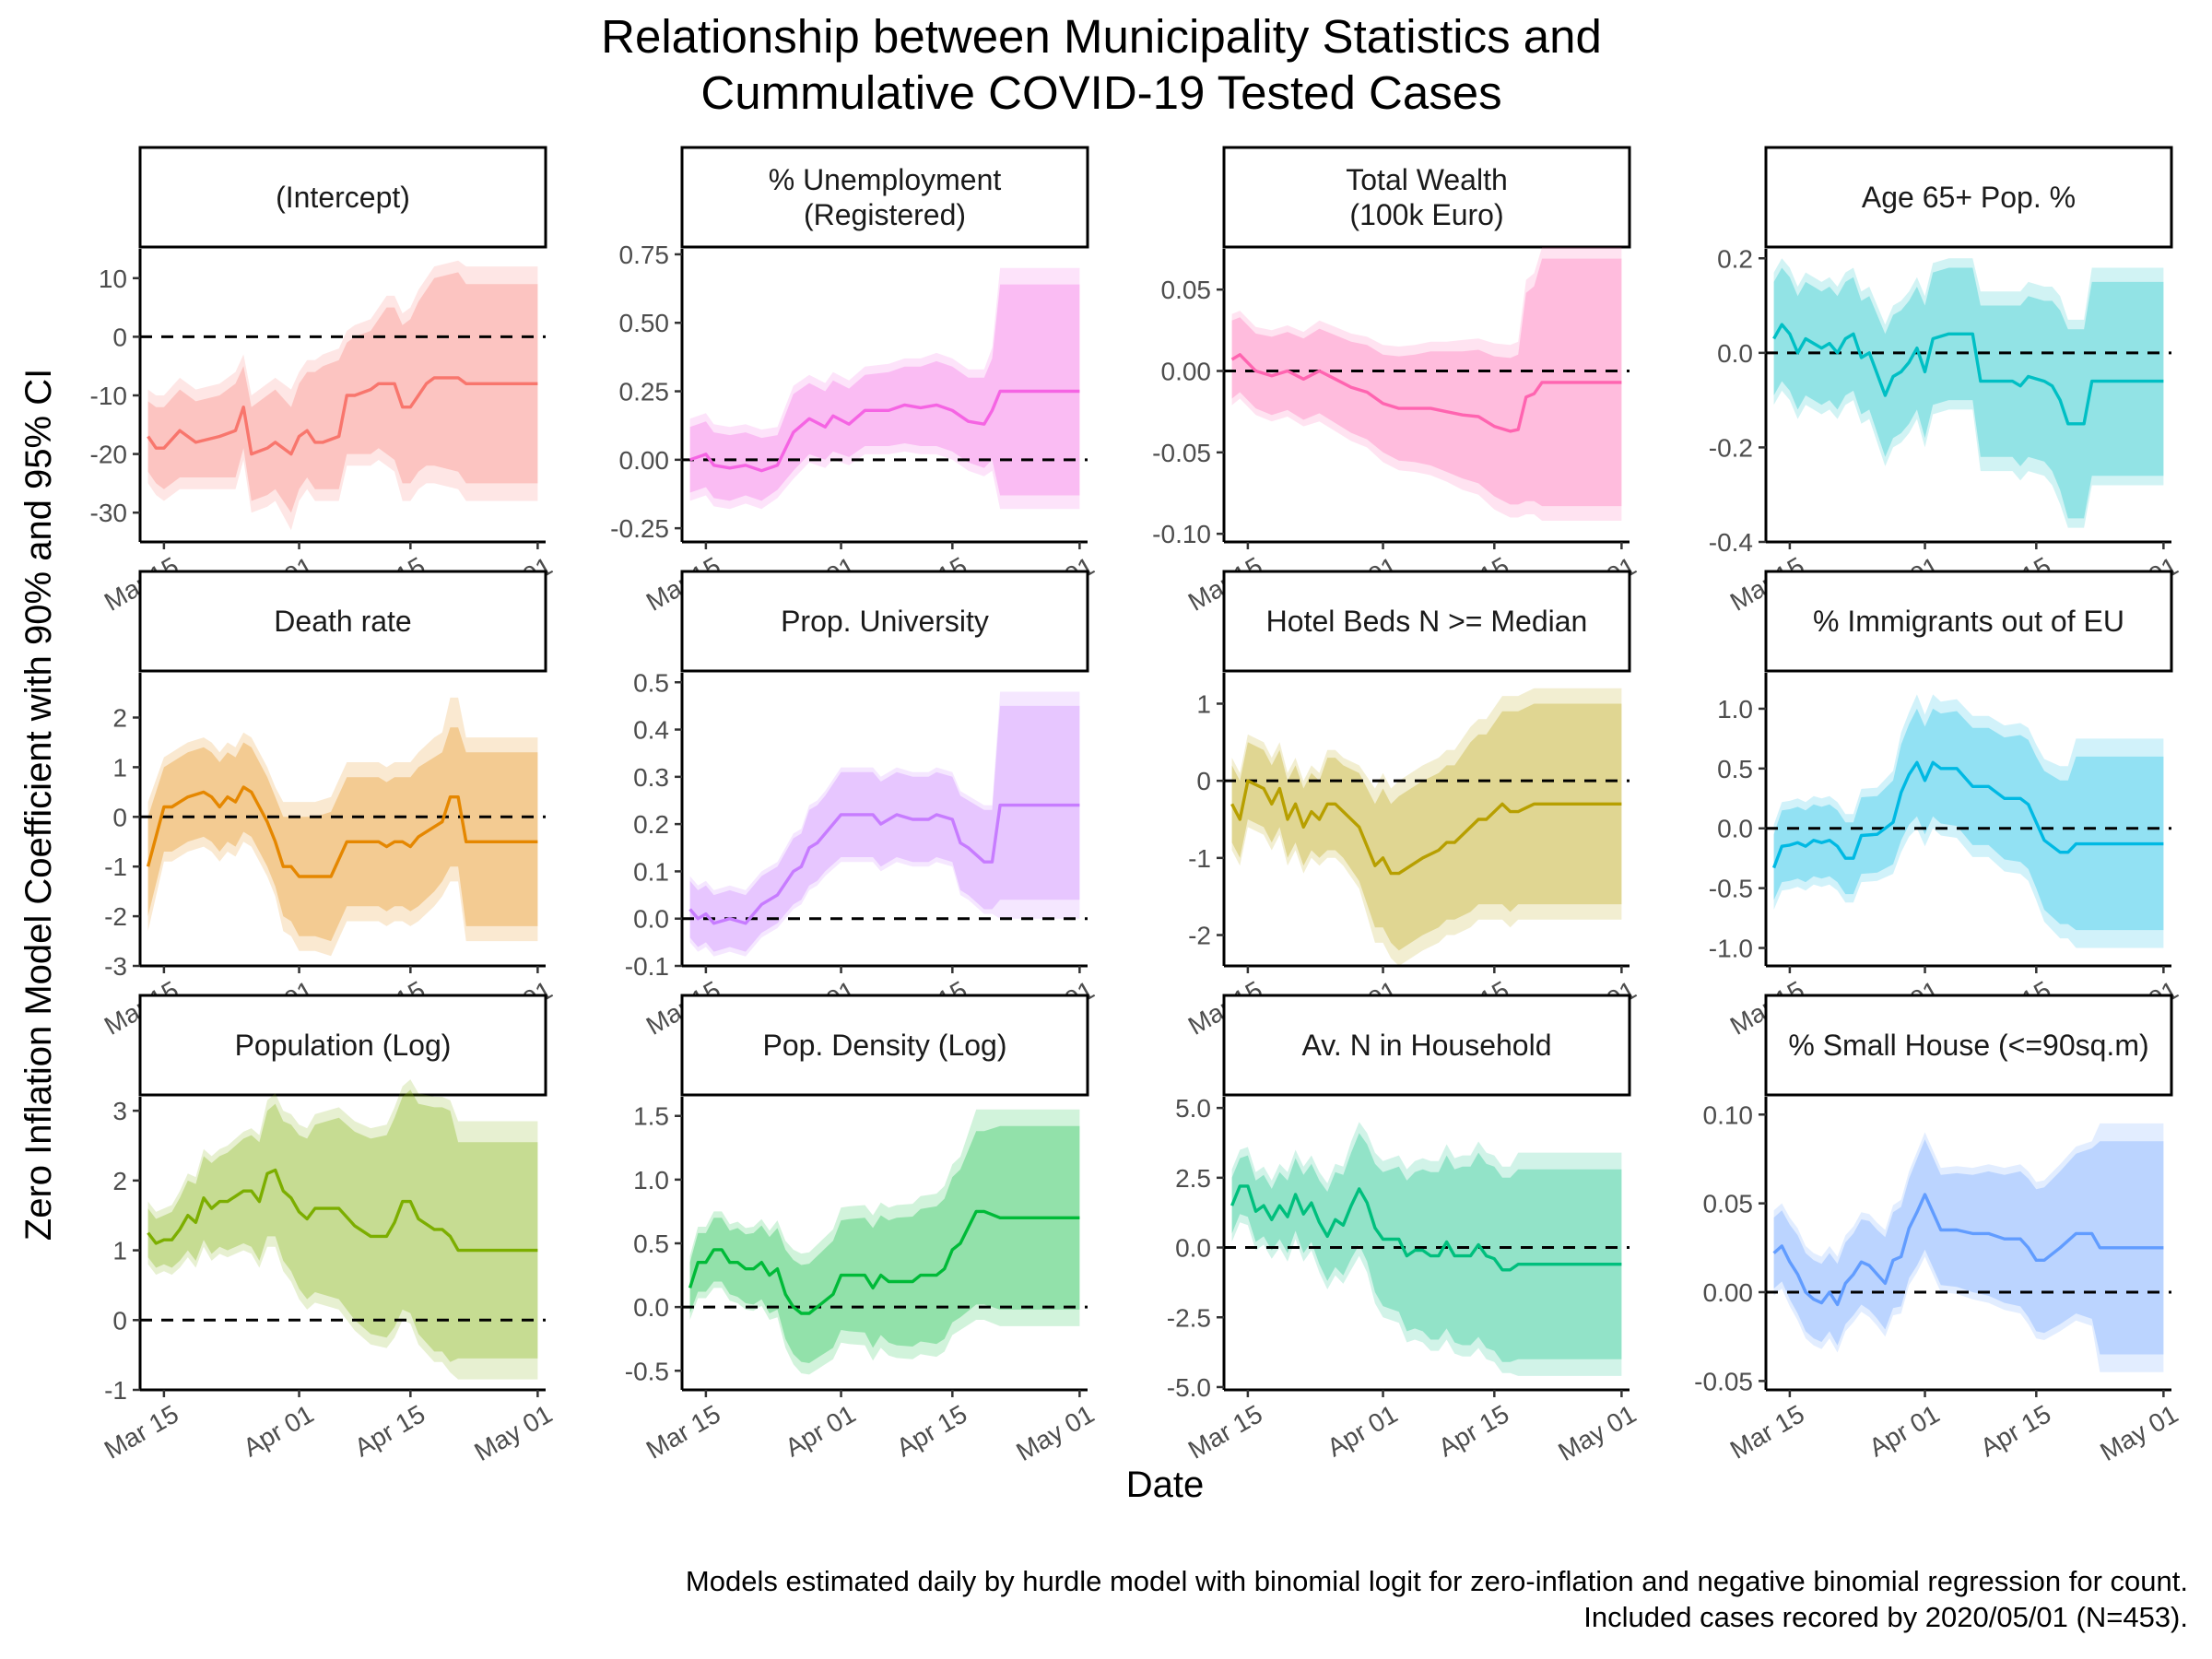 The width and height of the screenshot is (2212, 1659). What do you see at coordinates (1426, 214) in the screenshot?
I see `facet-strip-label: (100k Euro)` at bounding box center [1426, 214].